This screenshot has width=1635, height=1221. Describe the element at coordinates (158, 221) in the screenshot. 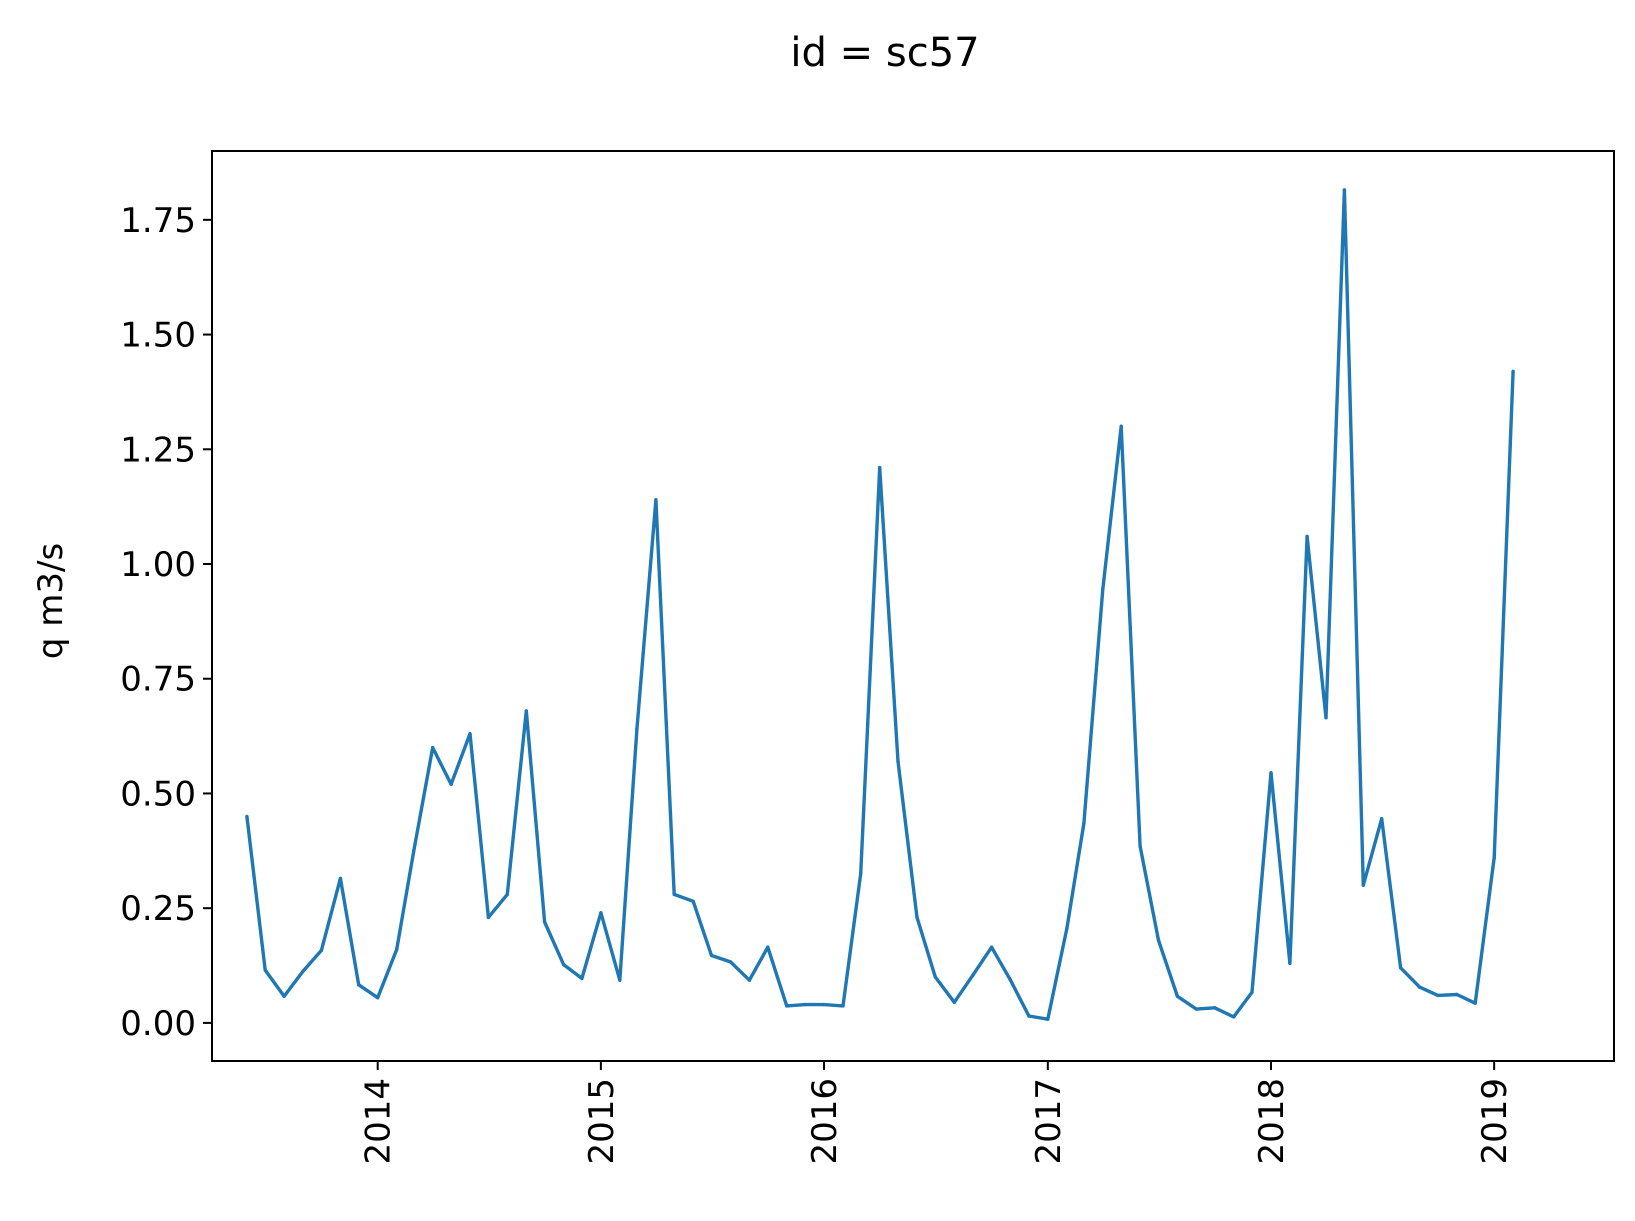

I see `y-tick-label: 1.75` at that location.